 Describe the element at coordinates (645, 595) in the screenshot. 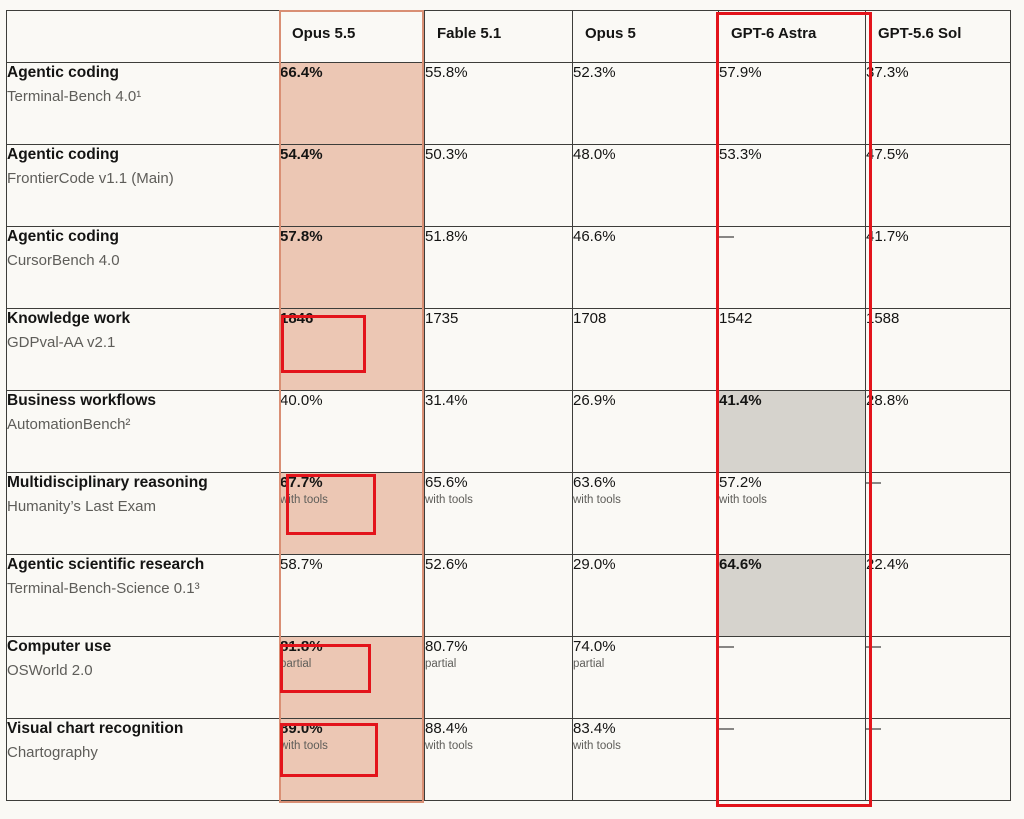

I see `score-cell-opus-5: 29.0%` at that location.